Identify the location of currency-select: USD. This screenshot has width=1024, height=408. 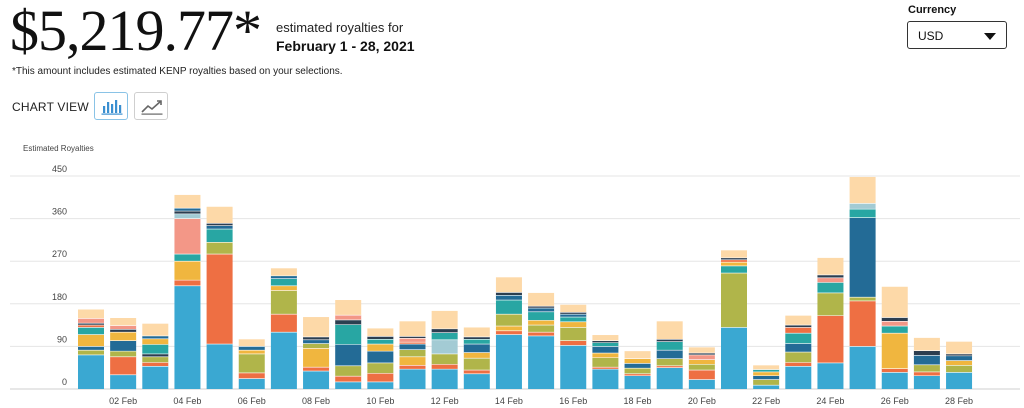
(957, 35).